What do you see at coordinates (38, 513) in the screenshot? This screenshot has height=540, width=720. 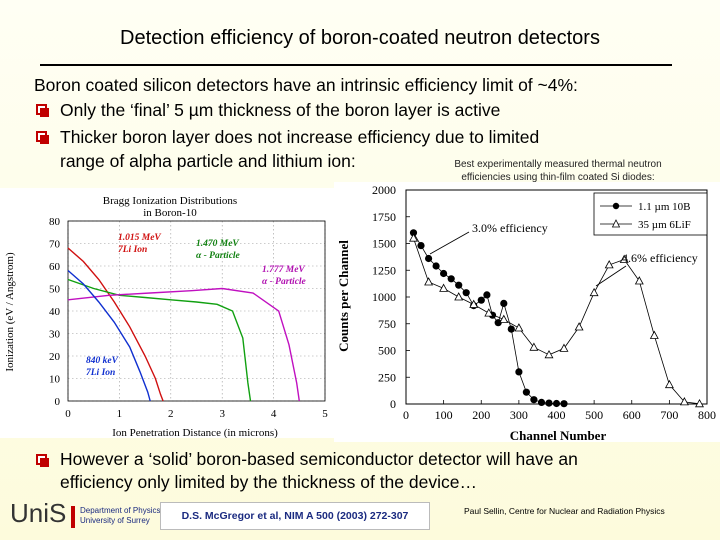 I see `logo-wordmark: UniS` at bounding box center [38, 513].